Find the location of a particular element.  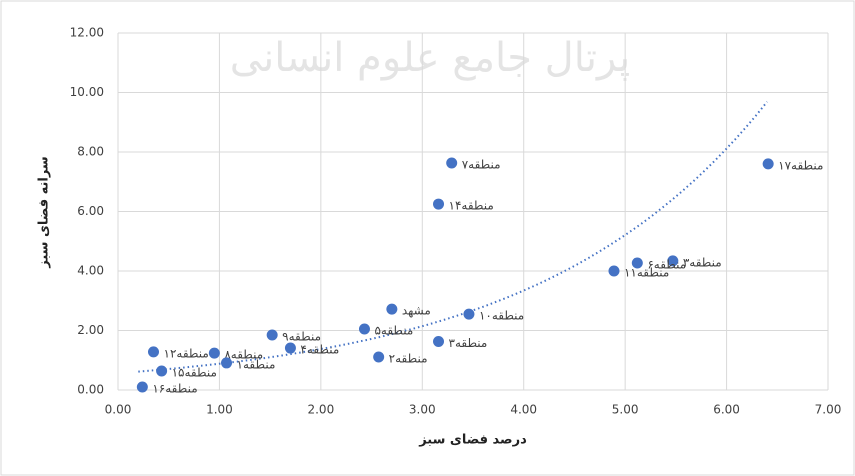

point-label: منطقه۹ is located at coordinates (301, 336).